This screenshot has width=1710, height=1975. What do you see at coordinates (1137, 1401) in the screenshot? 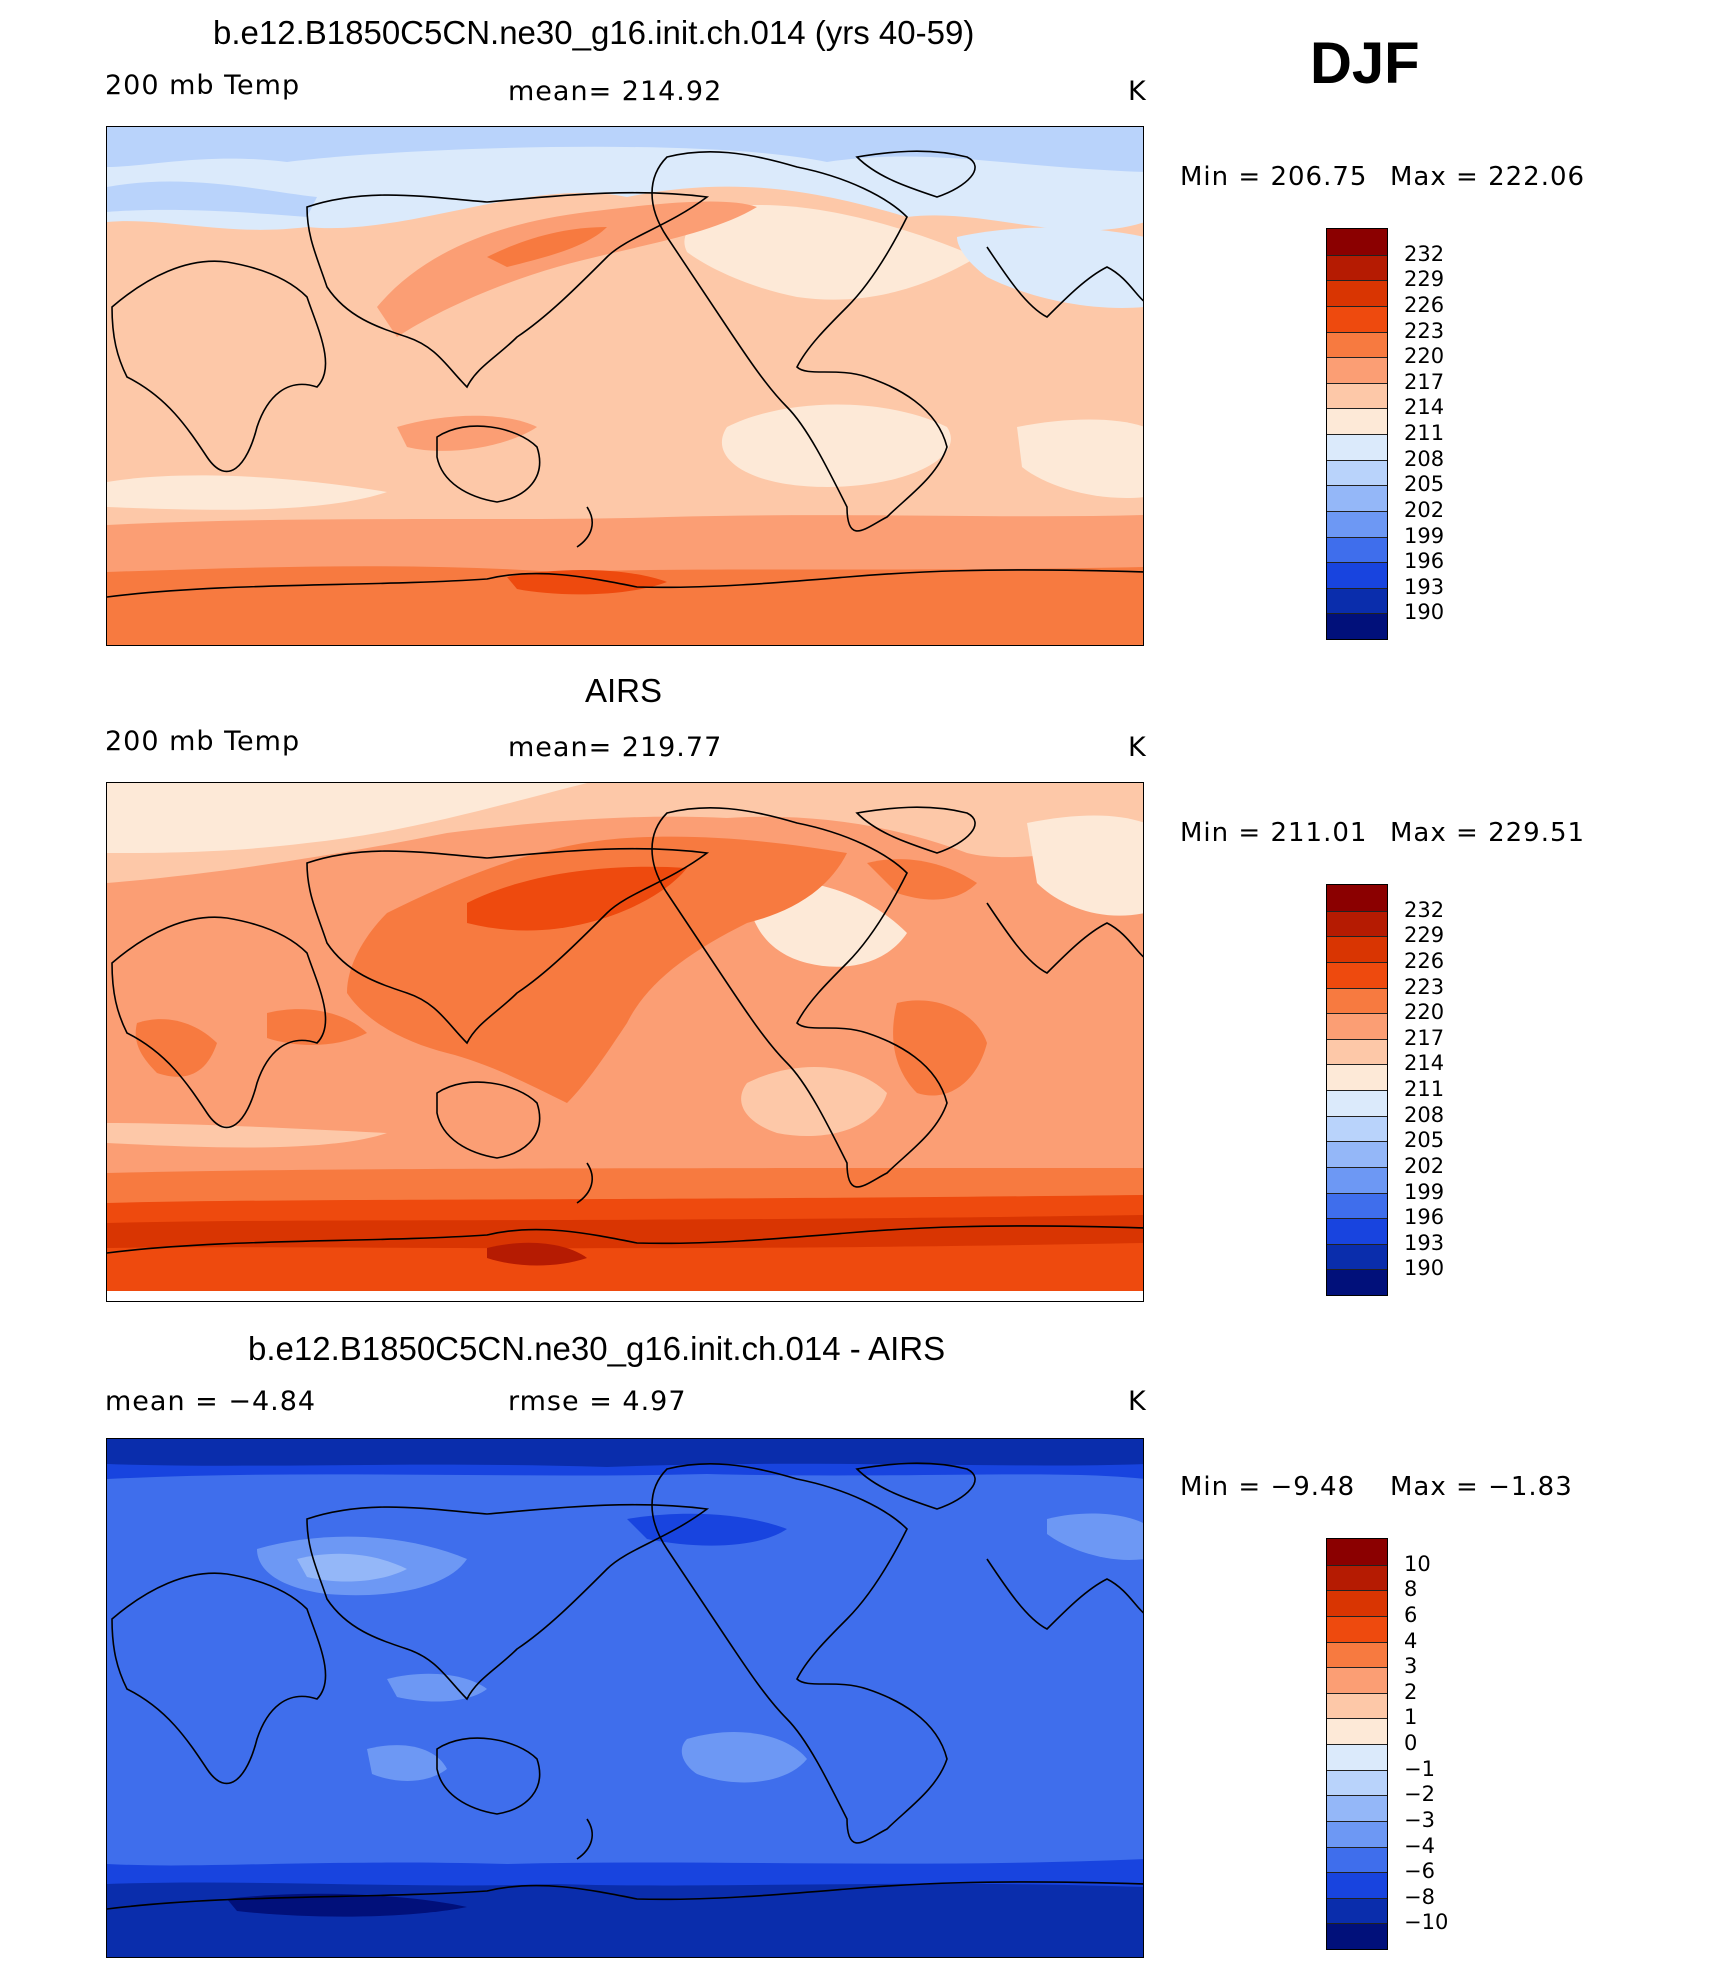
I see `panel-3-units-label: K` at bounding box center [1137, 1401].